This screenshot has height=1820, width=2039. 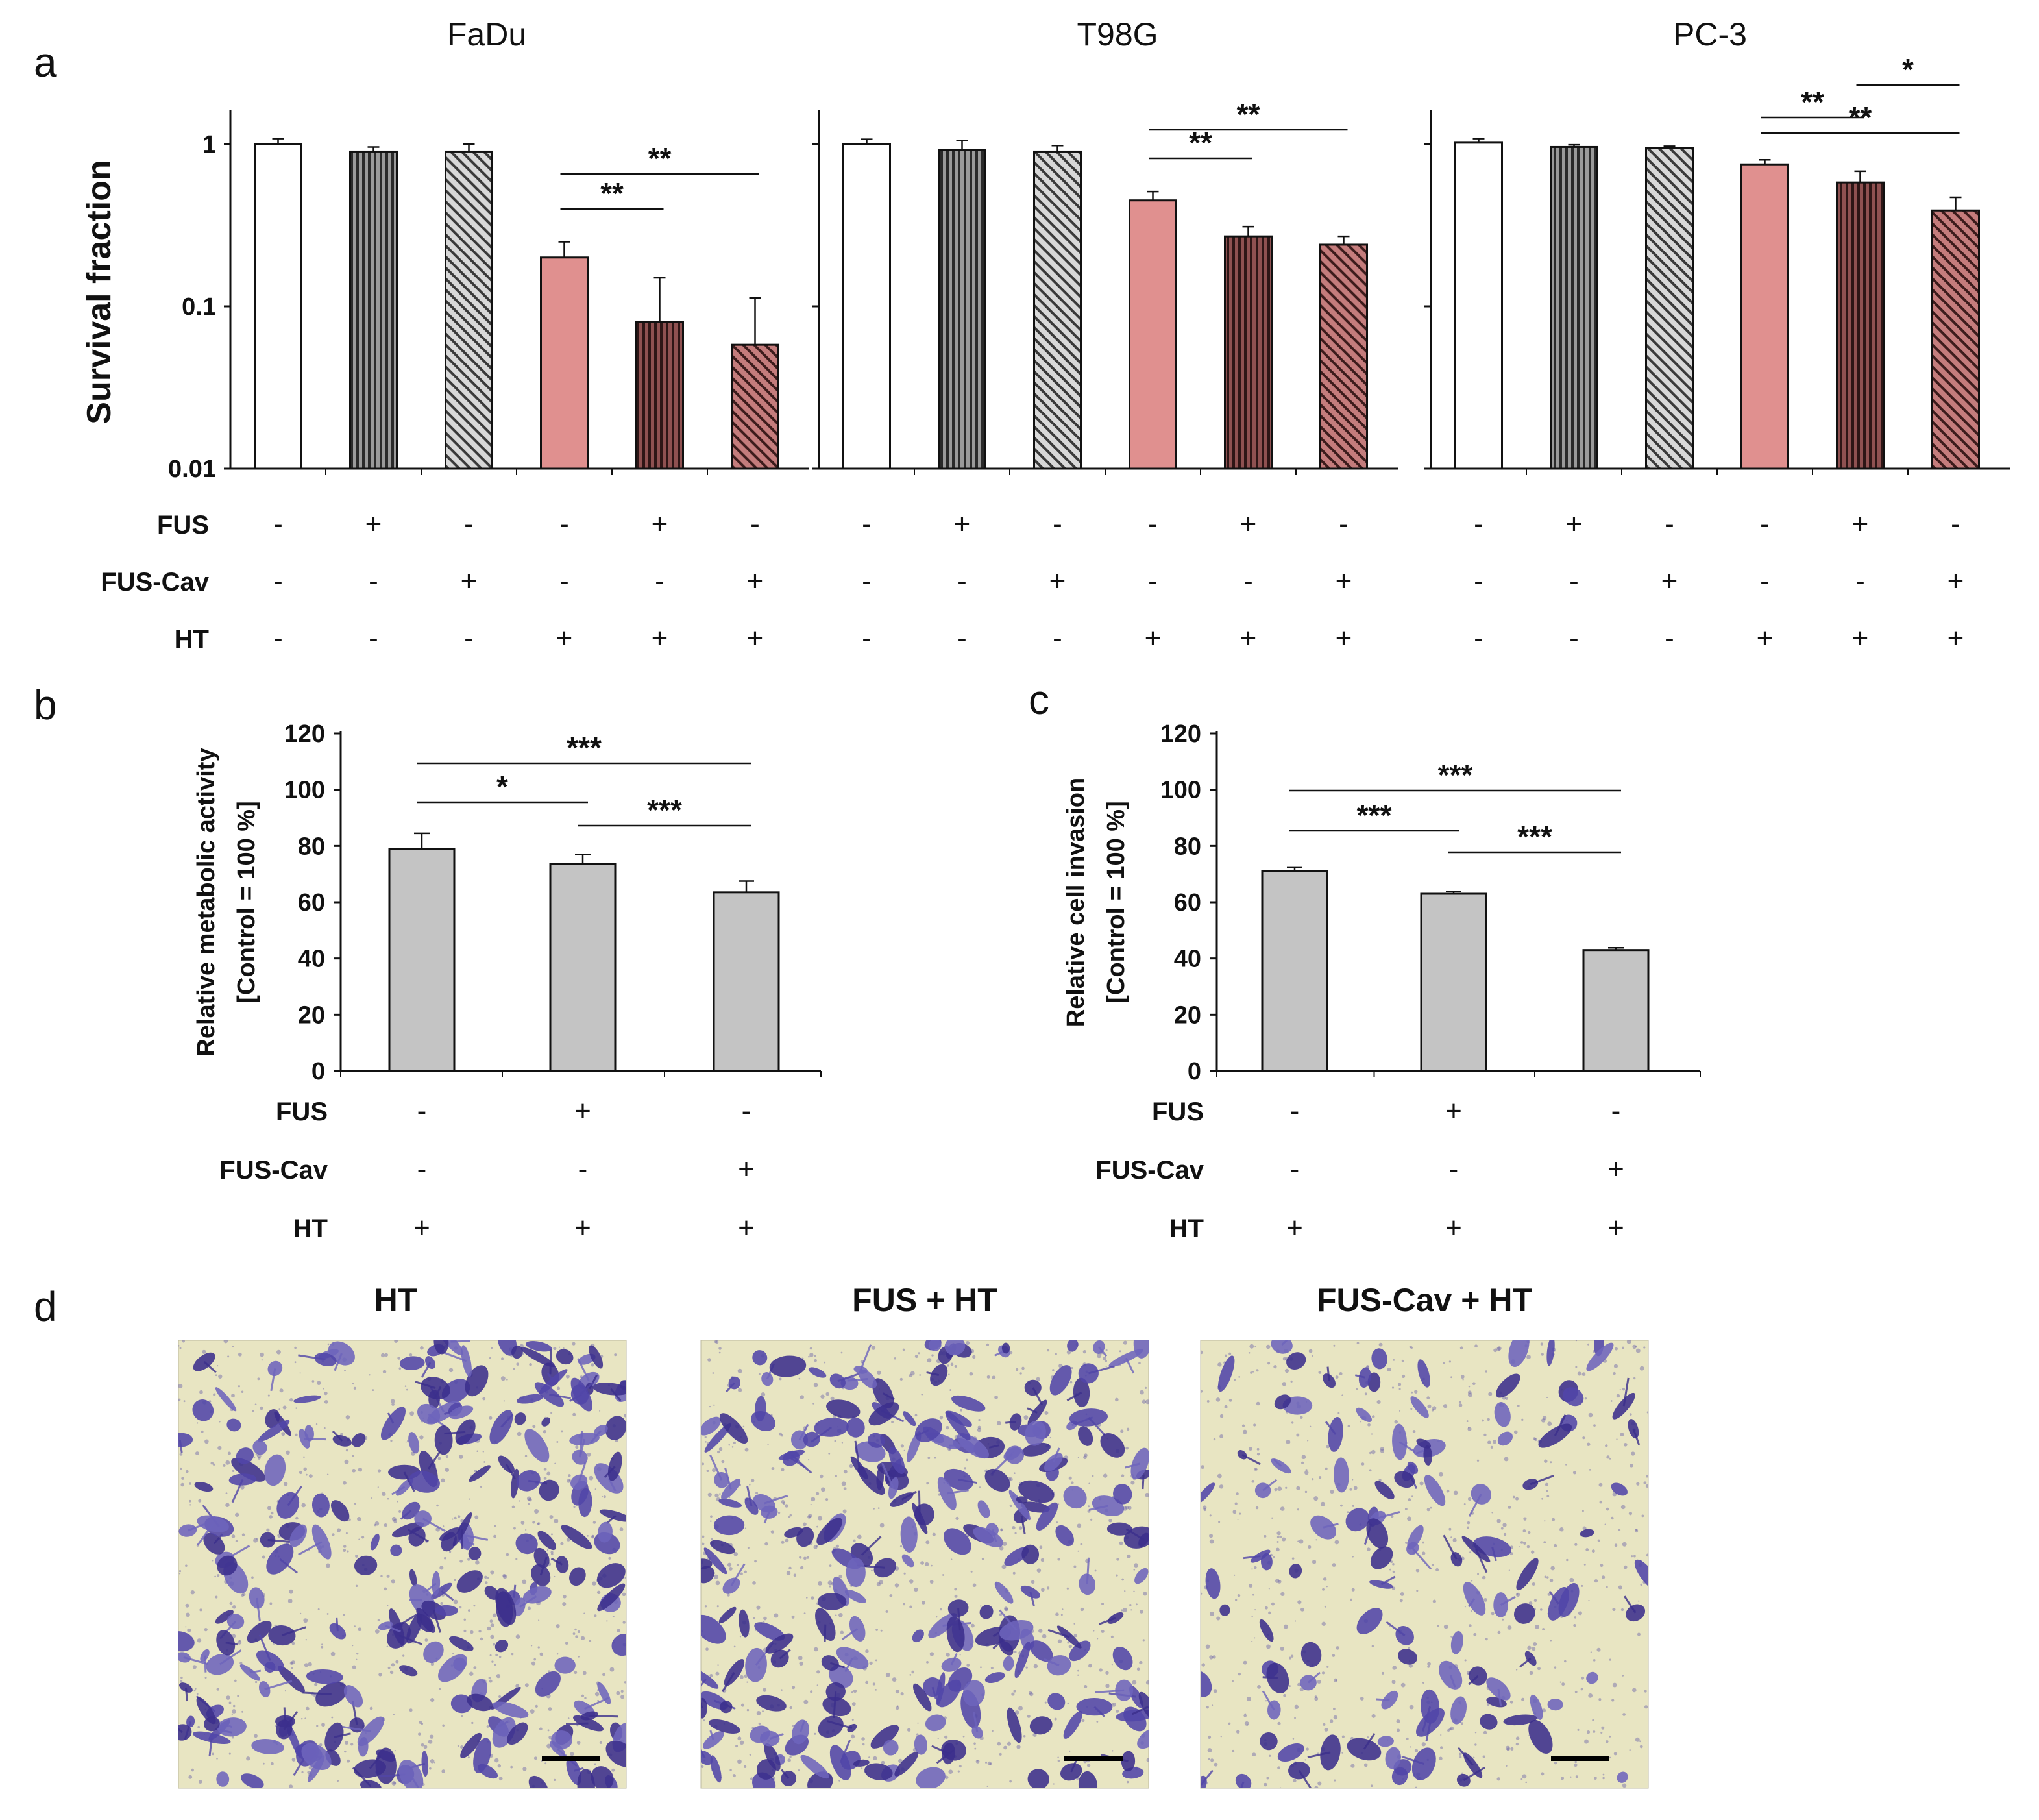 I want to click on cell-layer, so click(x=1424, y=1564).